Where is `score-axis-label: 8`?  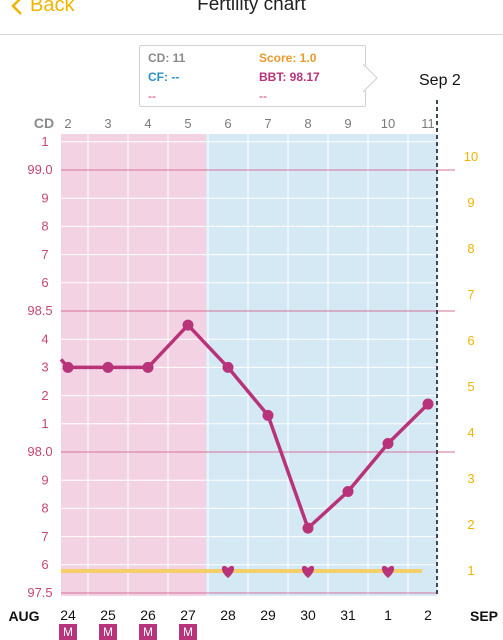 score-axis-label: 8 is located at coordinates (470, 248).